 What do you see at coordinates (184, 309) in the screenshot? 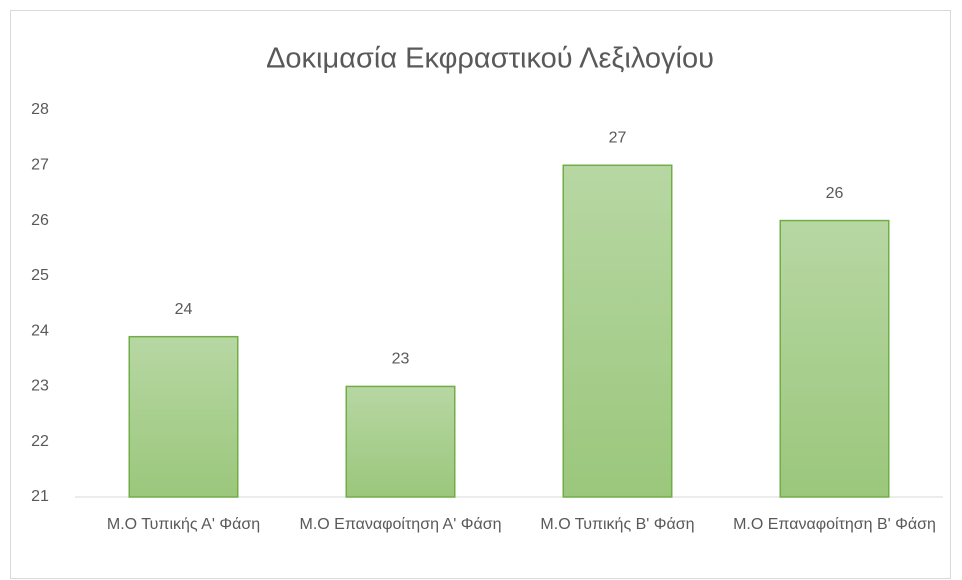
I see `data-label: 24` at bounding box center [184, 309].